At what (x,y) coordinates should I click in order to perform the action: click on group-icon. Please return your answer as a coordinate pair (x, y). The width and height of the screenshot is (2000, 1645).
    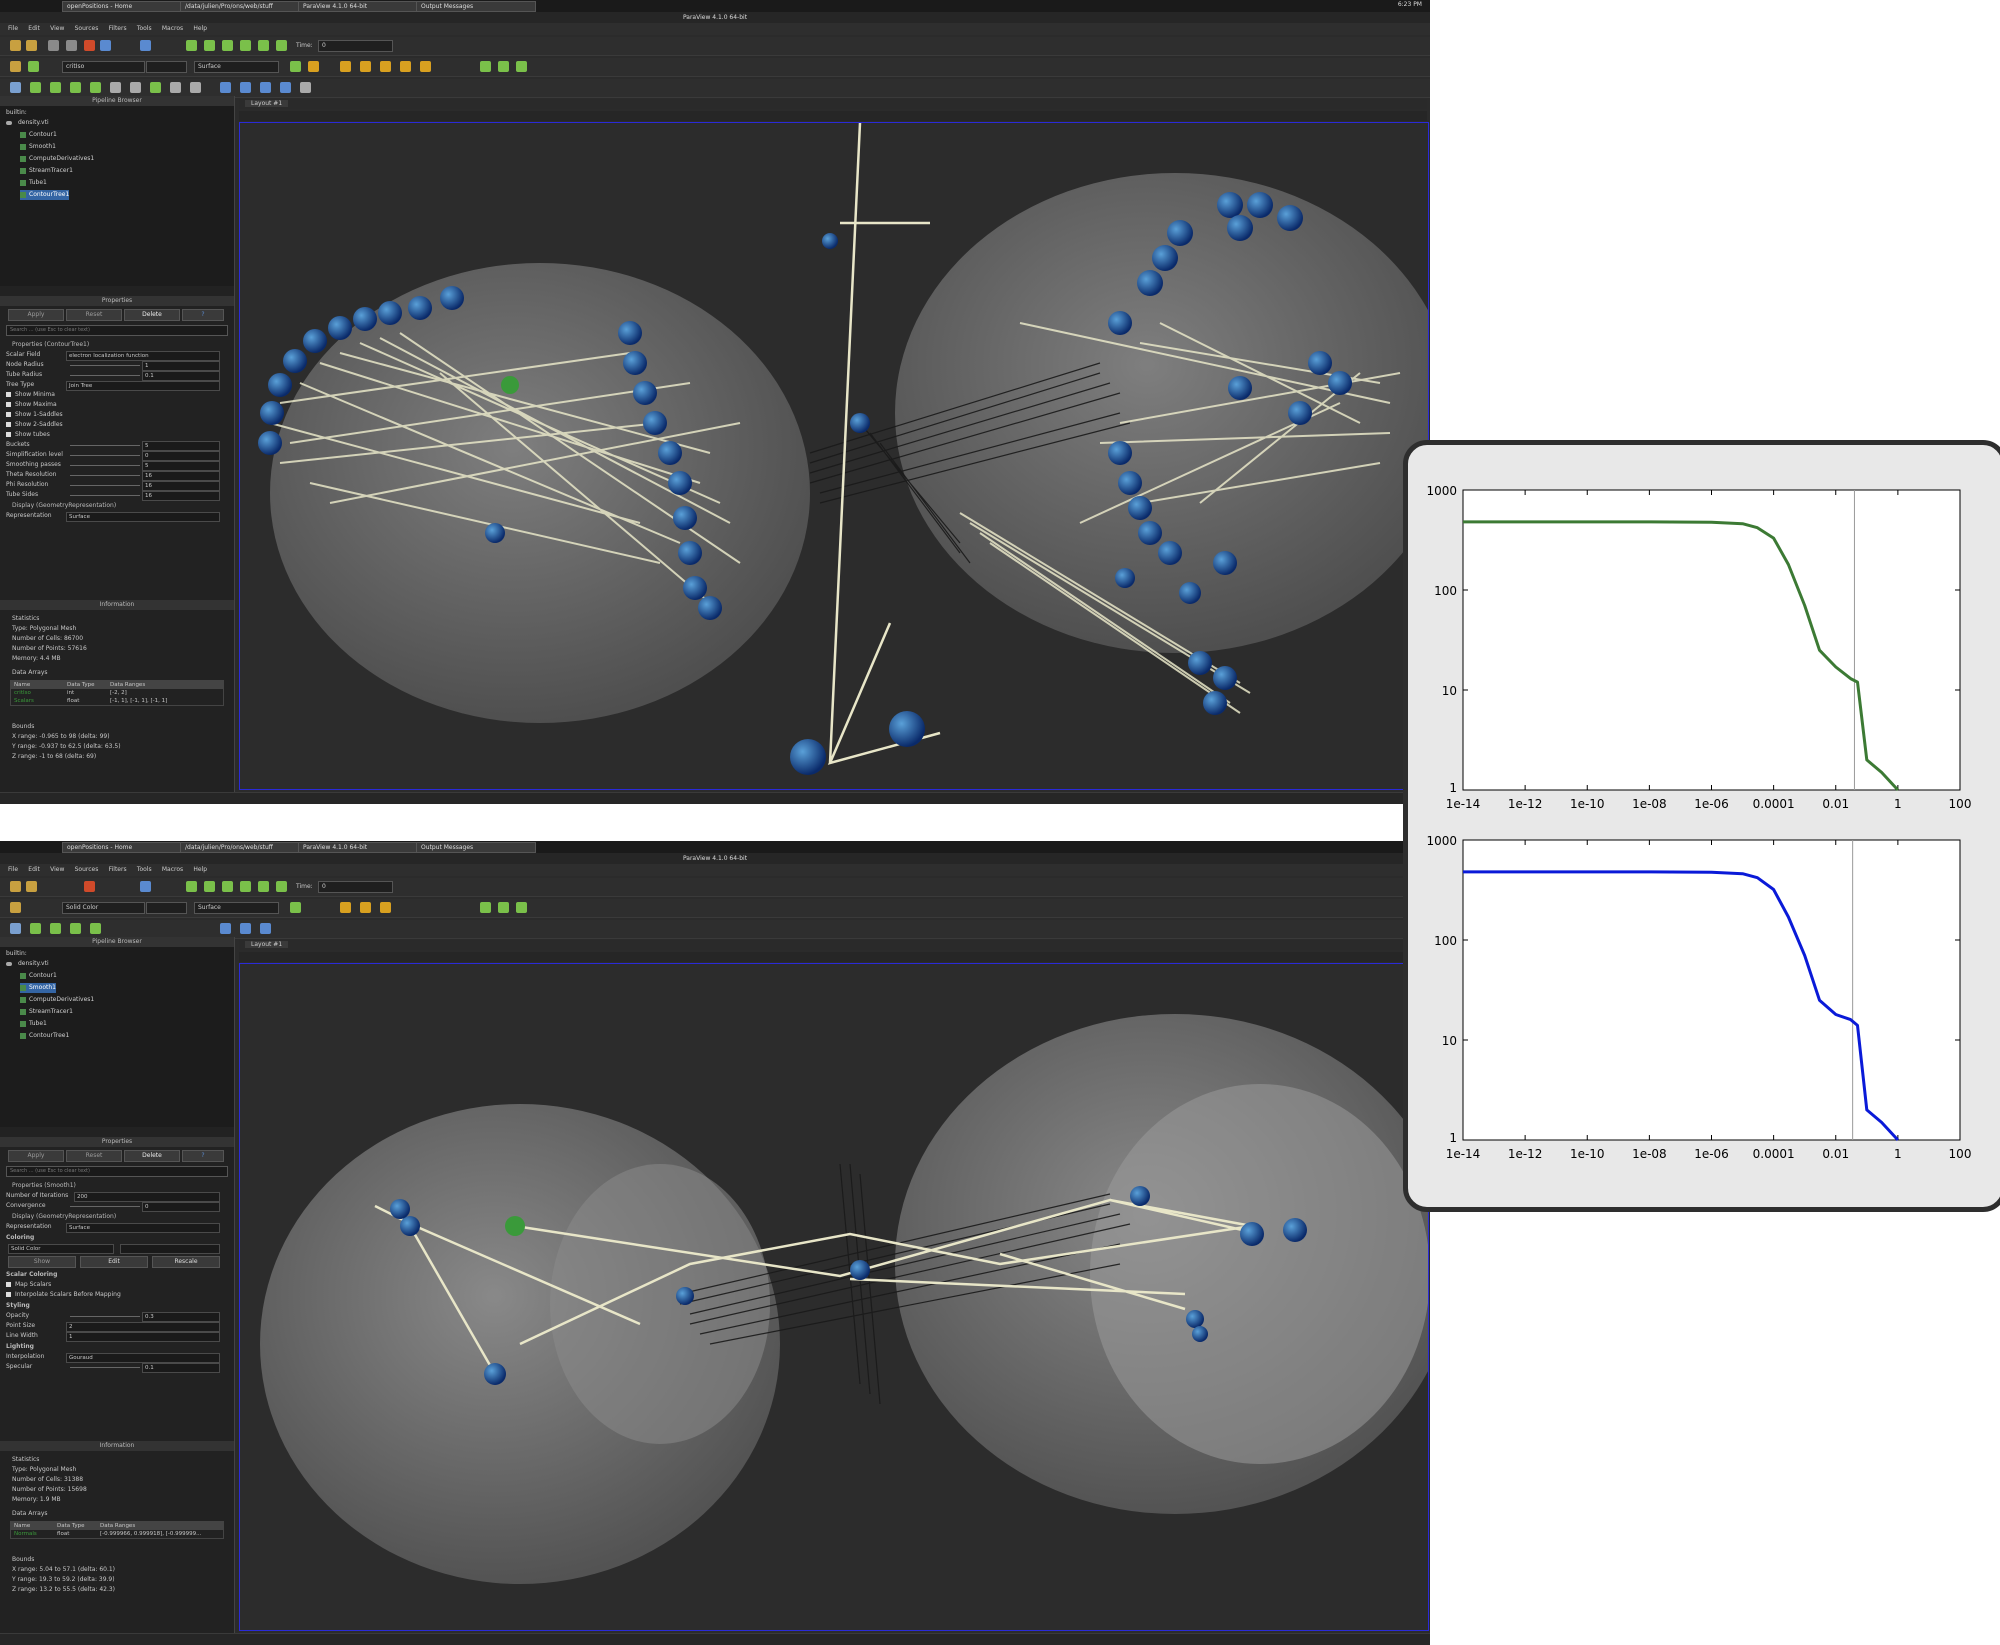
    Looking at the image, I should click on (195, 87).